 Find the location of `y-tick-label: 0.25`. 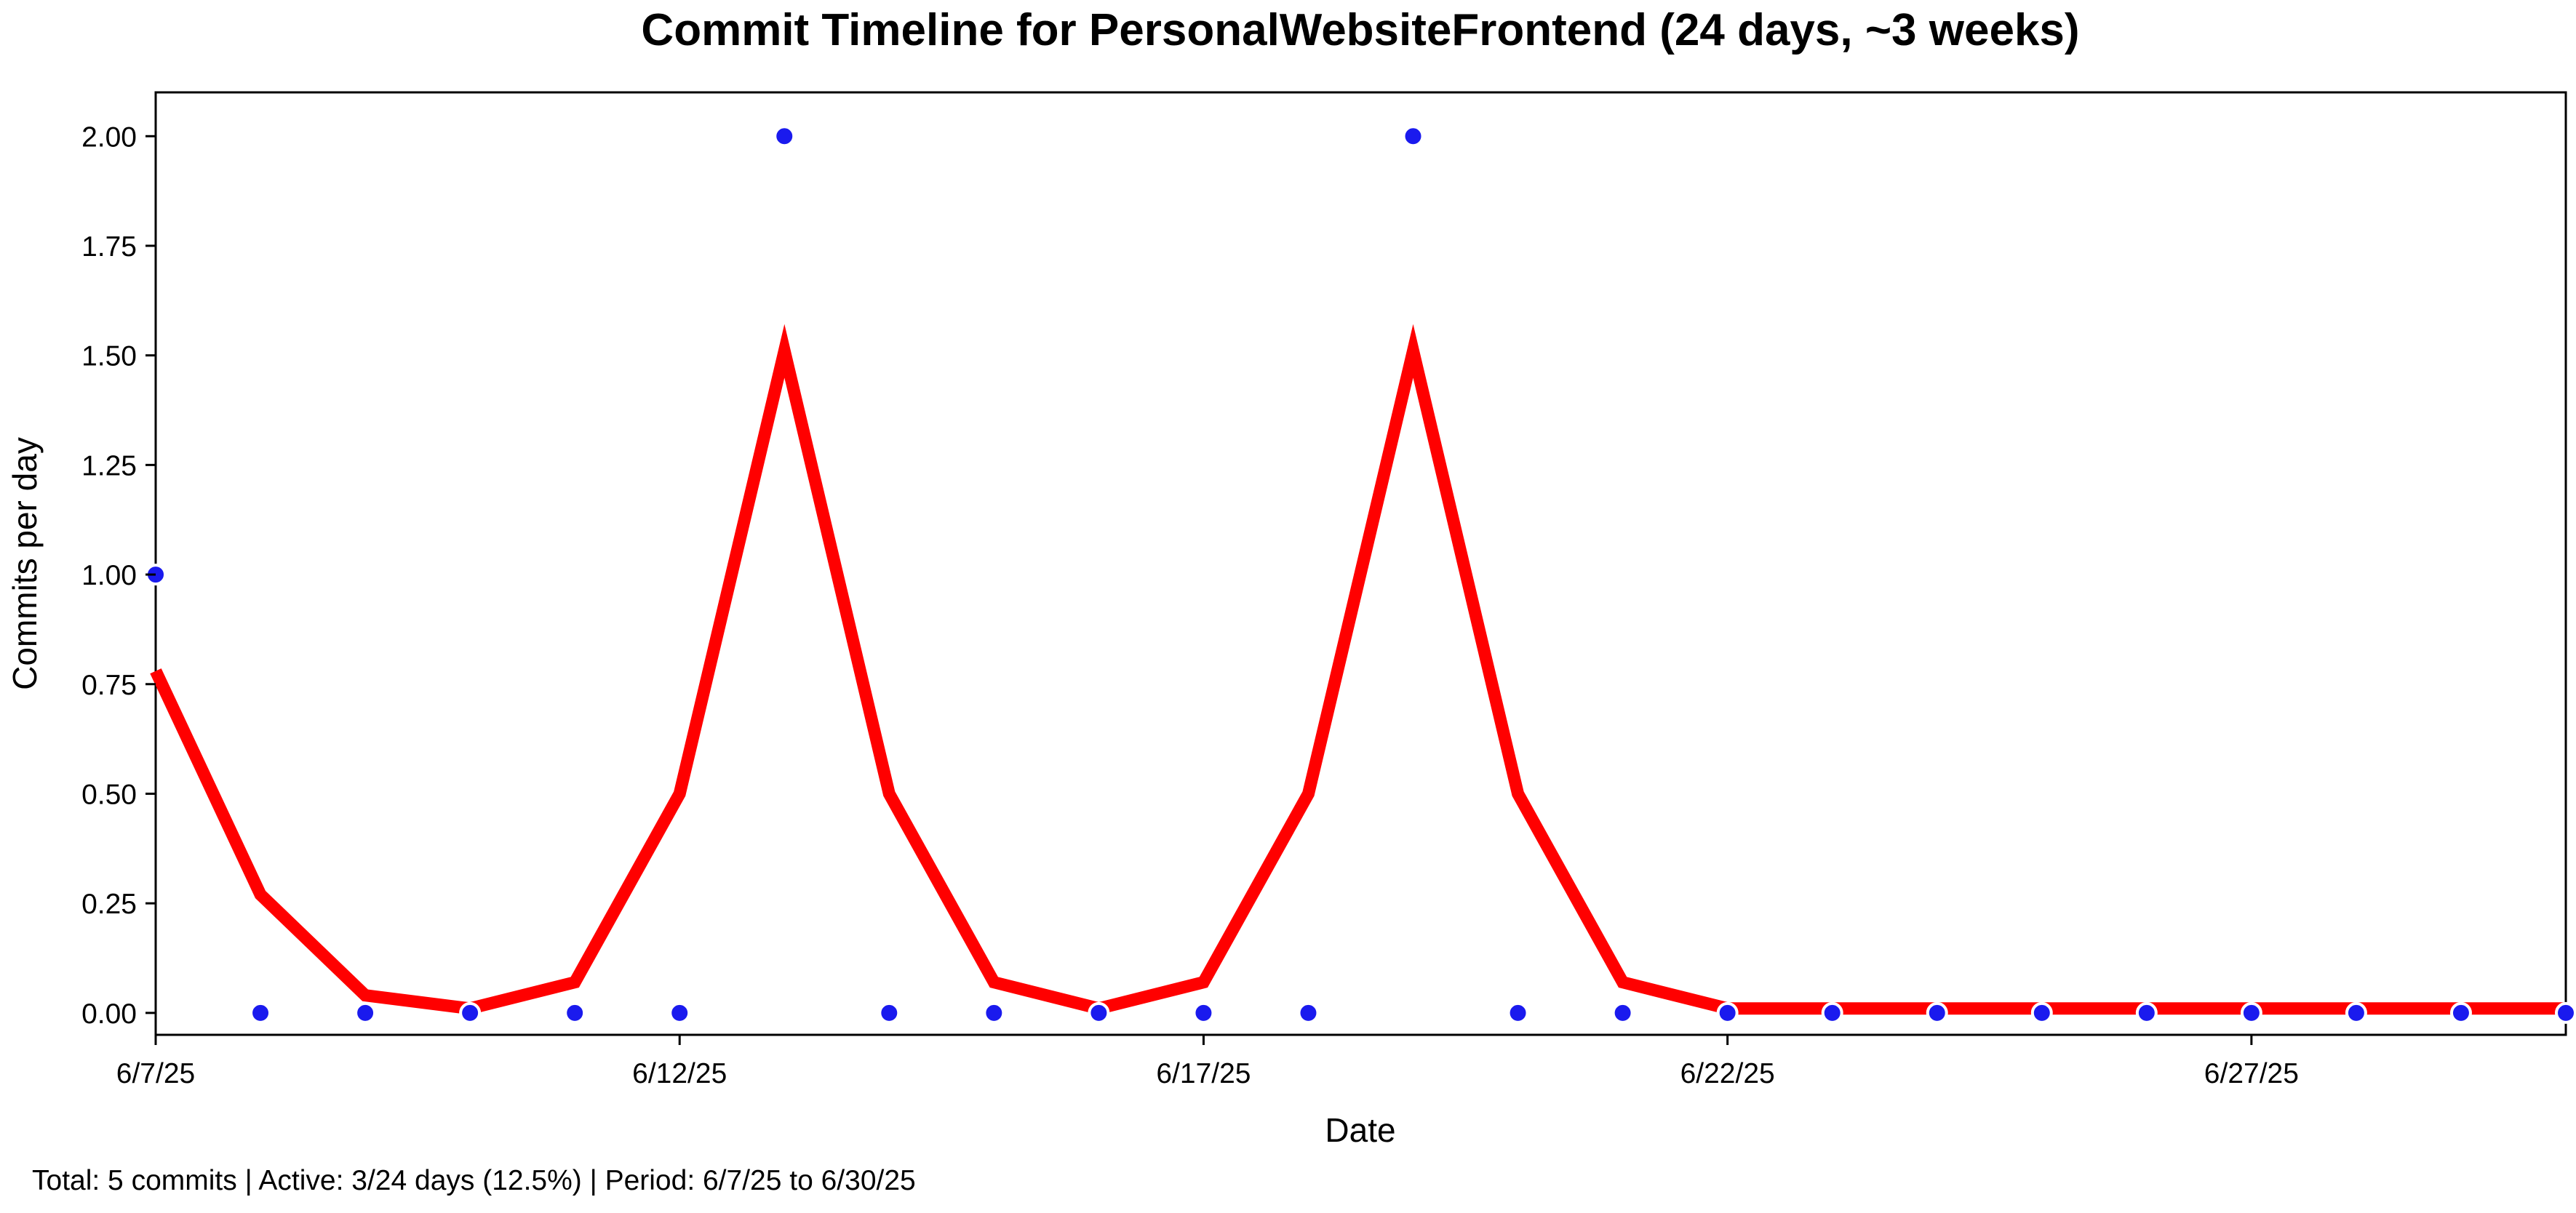

y-tick-label: 0.25 is located at coordinates (109, 905).